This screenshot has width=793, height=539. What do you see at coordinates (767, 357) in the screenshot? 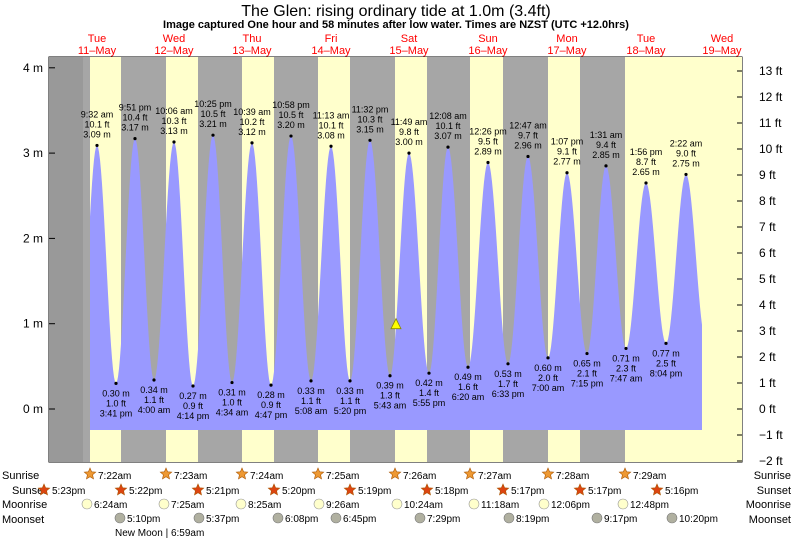
I see `y-tick-label-feet: 2 ft` at bounding box center [767, 357].